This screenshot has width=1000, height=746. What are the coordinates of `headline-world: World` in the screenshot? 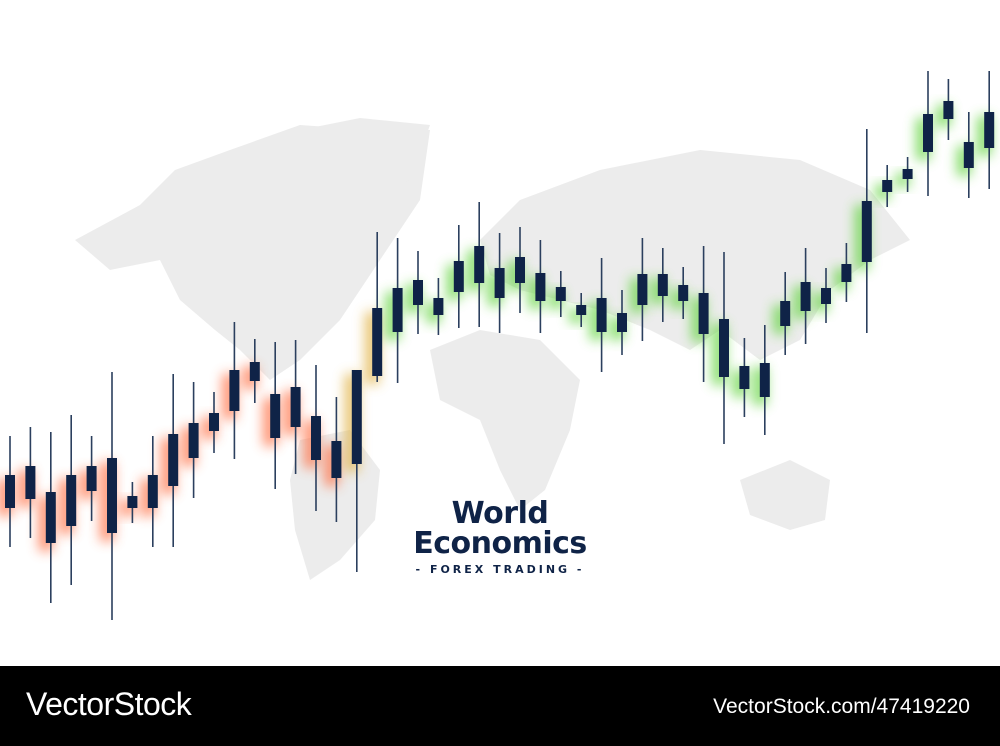 It's located at (500, 513).